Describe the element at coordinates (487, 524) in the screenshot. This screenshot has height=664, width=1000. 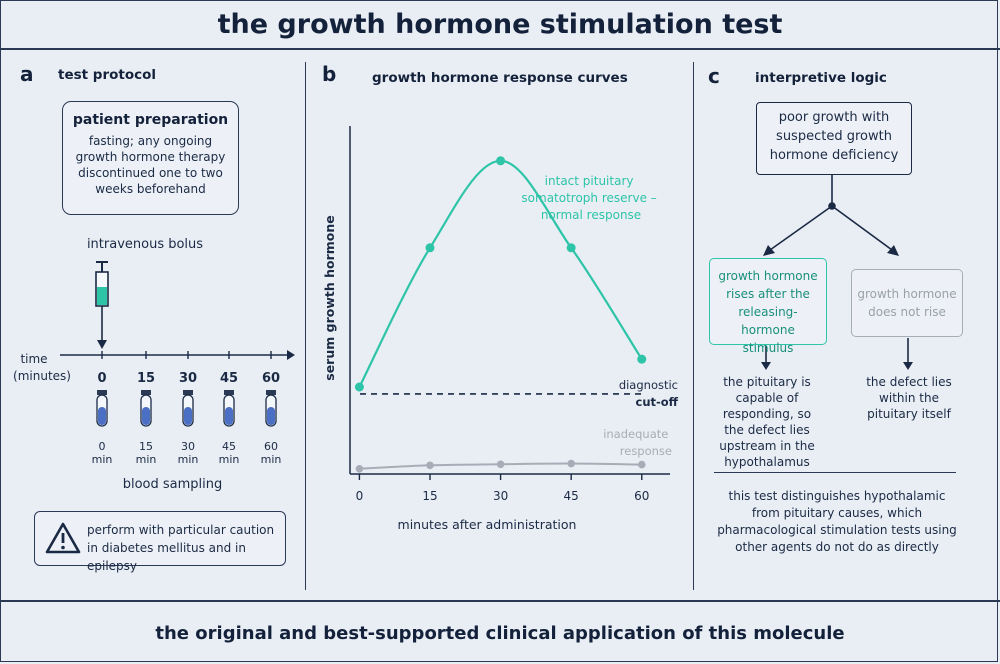
I see `x-axis-label: minutes after administration` at that location.